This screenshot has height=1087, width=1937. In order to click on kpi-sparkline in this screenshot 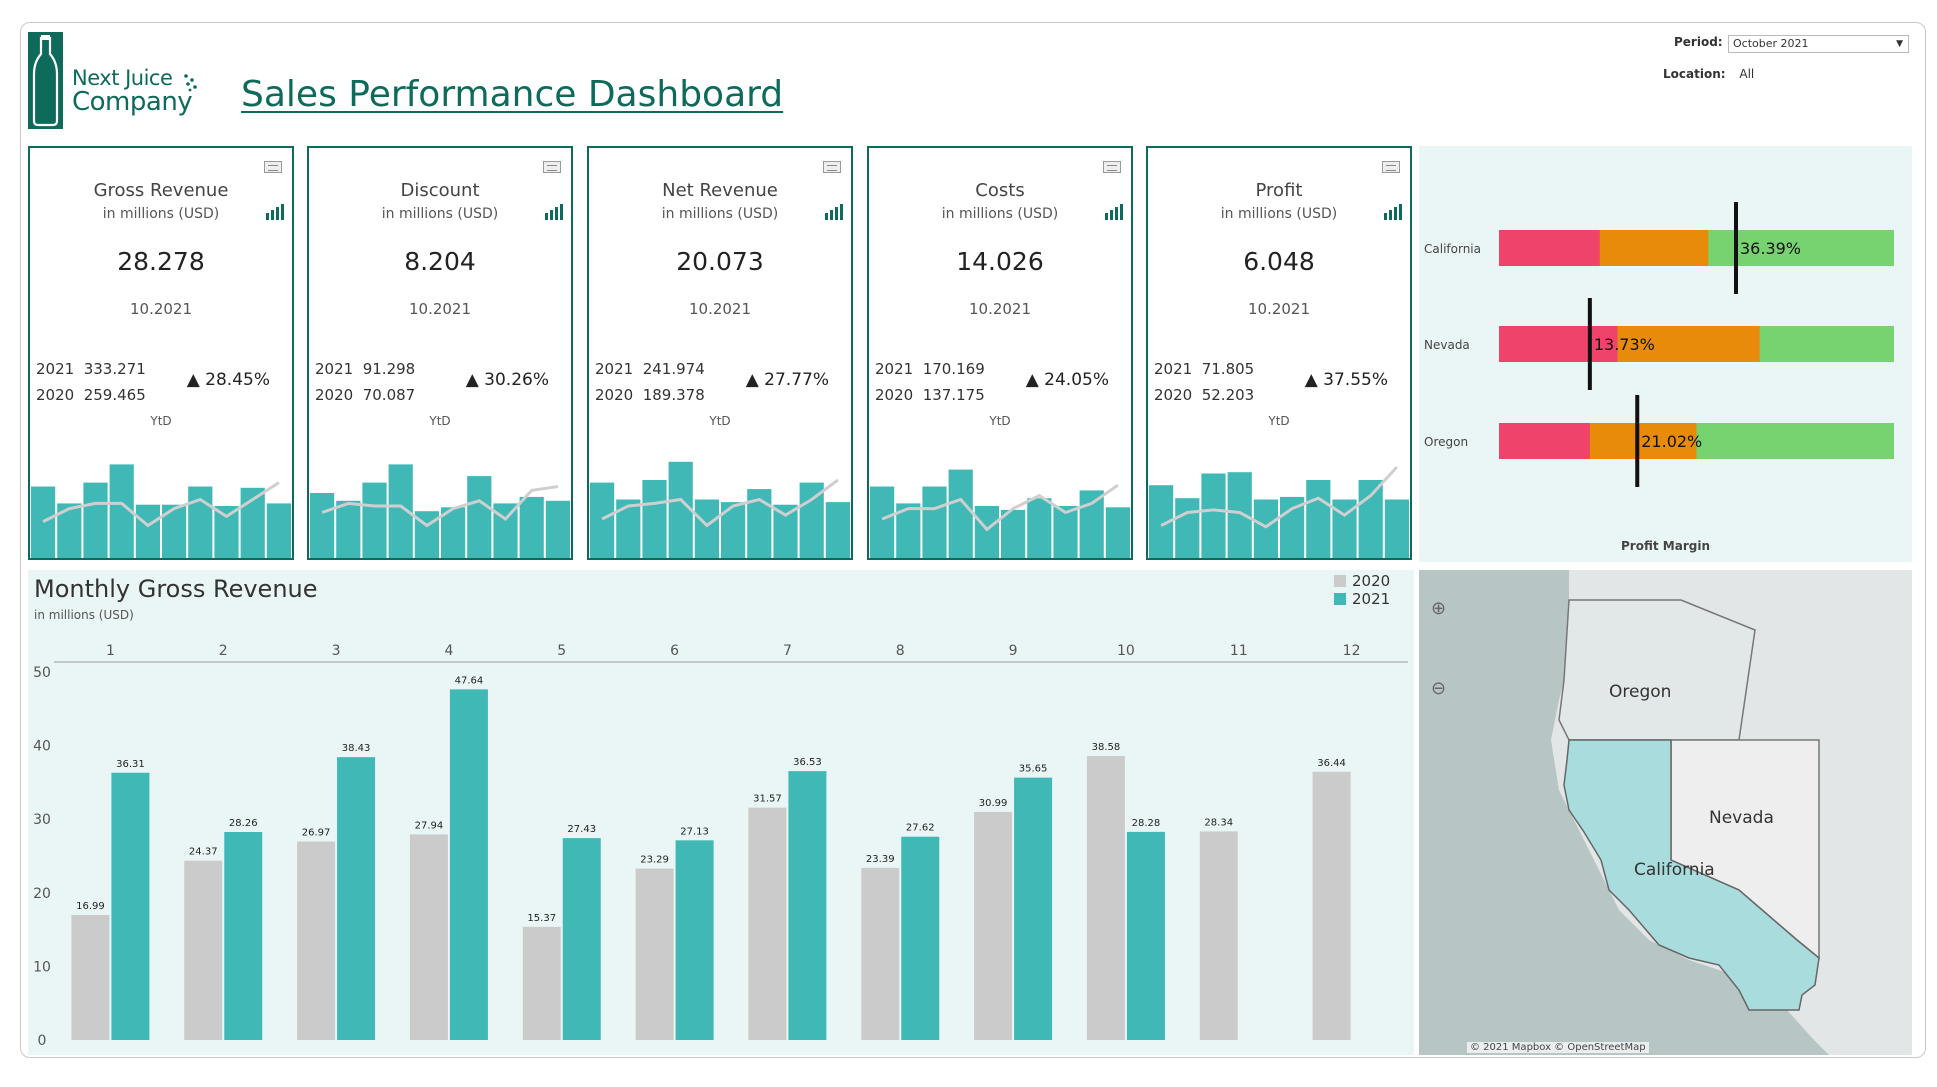, I will do `click(440, 511)`.